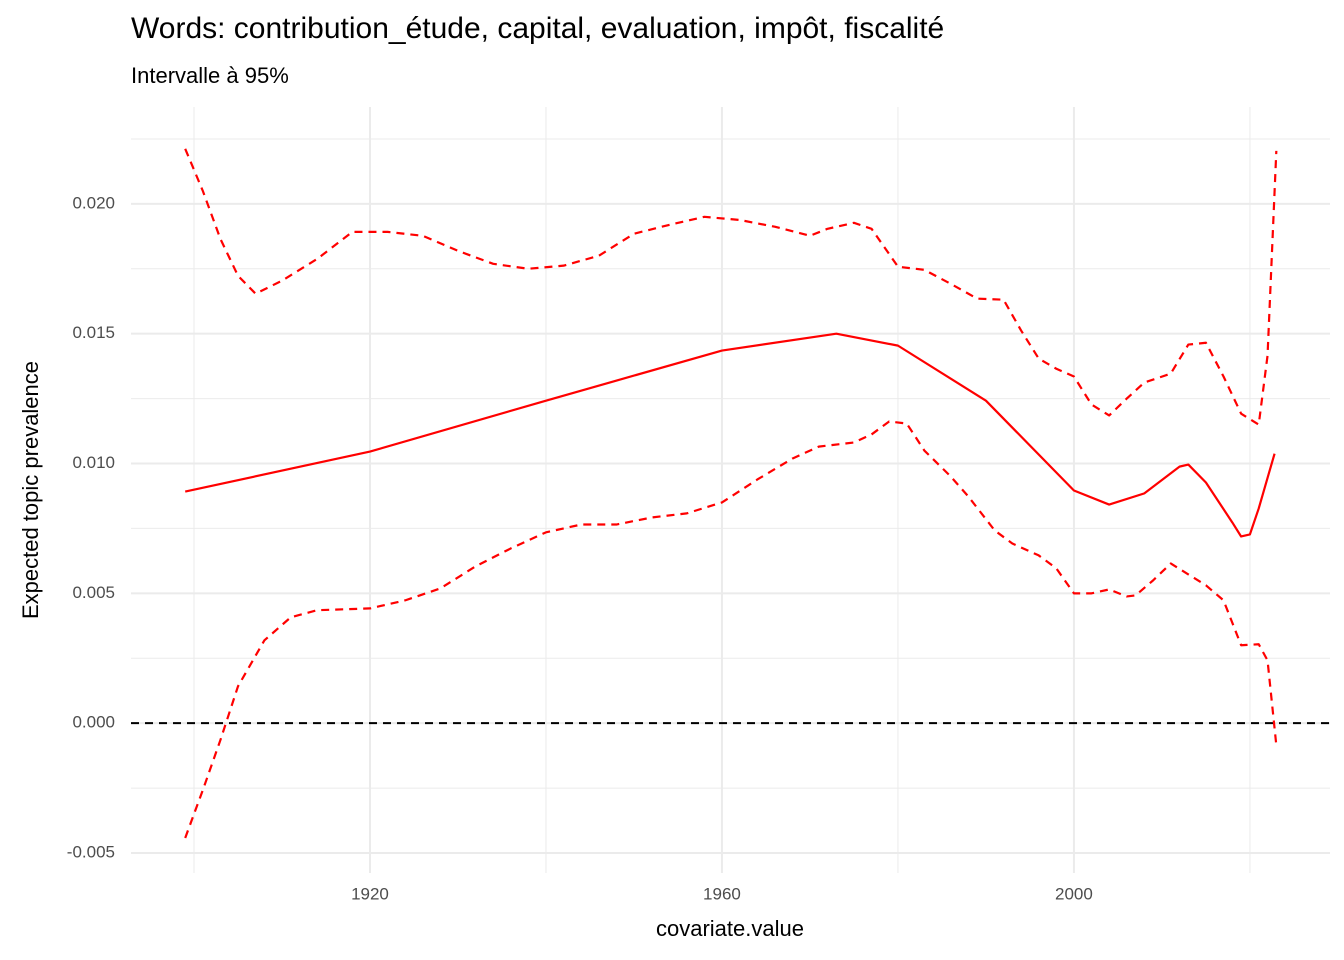  Describe the element at coordinates (370, 893) in the screenshot. I see `x-tick-label: 1920` at that location.